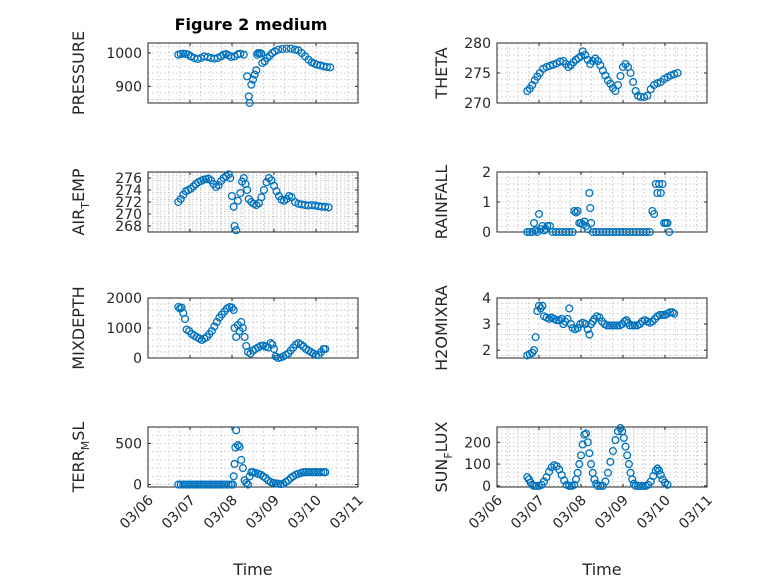 This screenshot has height=583, width=778. What do you see at coordinates (477, 44) in the screenshot?
I see `y-tick-label: 280` at bounding box center [477, 44].